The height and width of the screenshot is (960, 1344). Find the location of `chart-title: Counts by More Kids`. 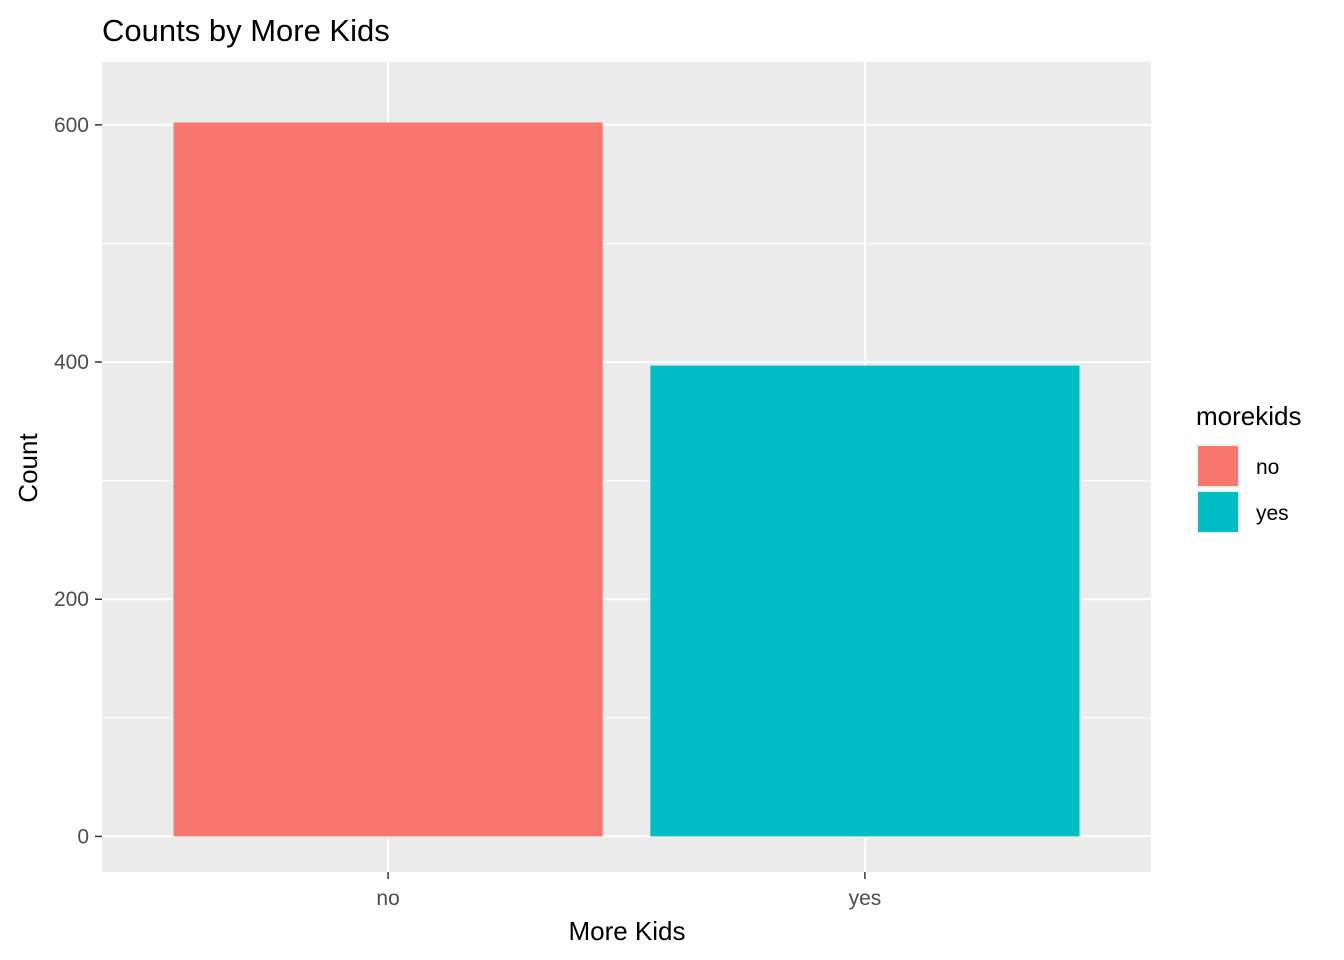

chart-title: Counts by More Kids is located at coordinates (246, 30).